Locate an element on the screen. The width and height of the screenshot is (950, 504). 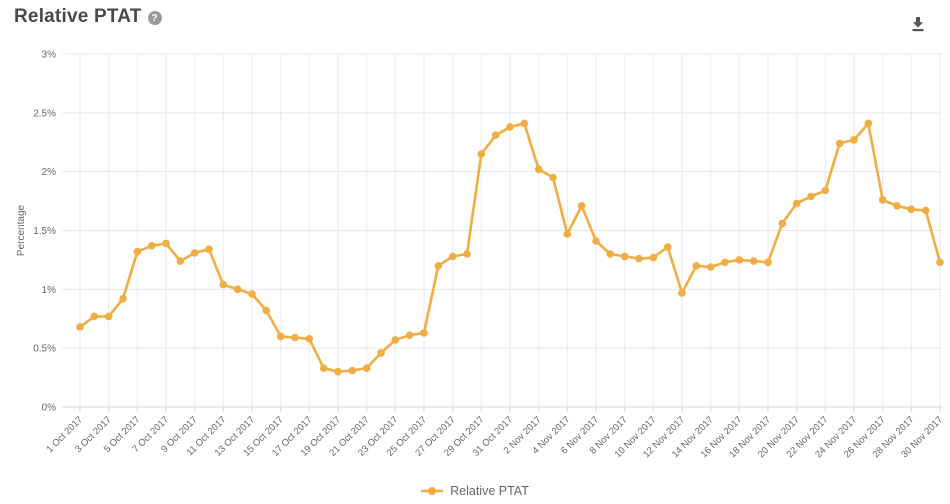
help-icon: ? is located at coordinates (154, 18).